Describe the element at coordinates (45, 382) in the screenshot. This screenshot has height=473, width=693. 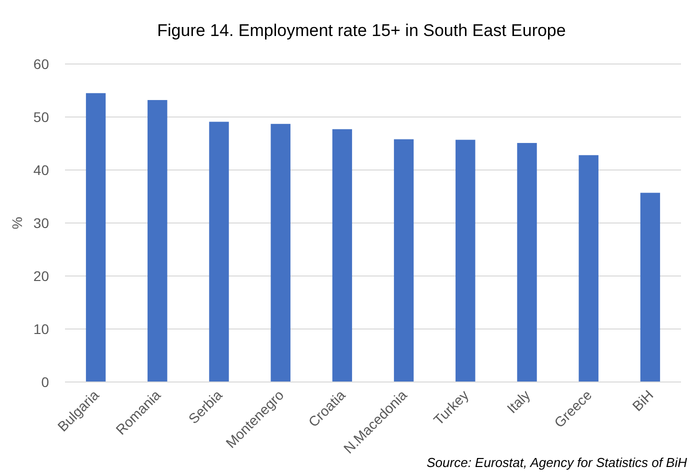
I see `y-tick-label: 0` at that location.